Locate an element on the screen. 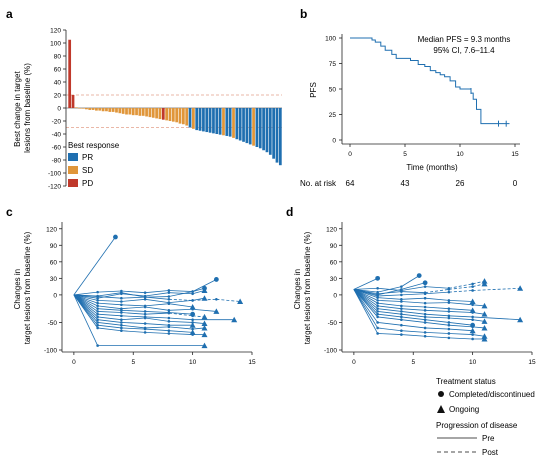 This screenshot has height=458, width=554. c-series-14-end-triangle is located at coordinates (192, 332).